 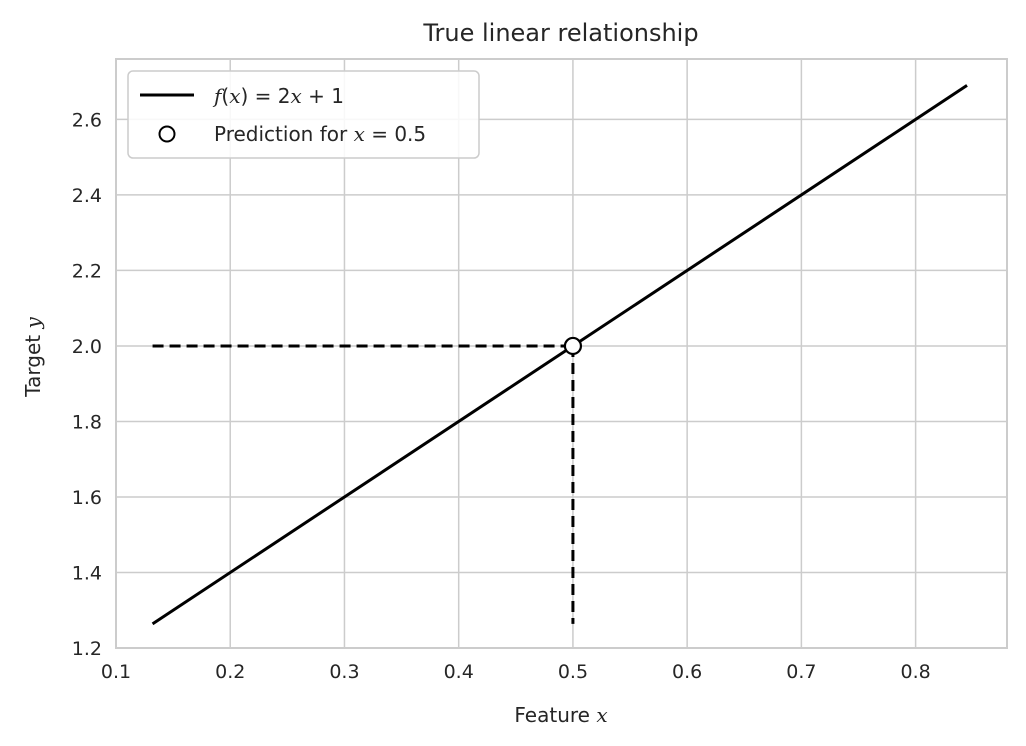 What do you see at coordinates (167, 134) in the screenshot?
I see `legend-point-swatch` at bounding box center [167, 134].